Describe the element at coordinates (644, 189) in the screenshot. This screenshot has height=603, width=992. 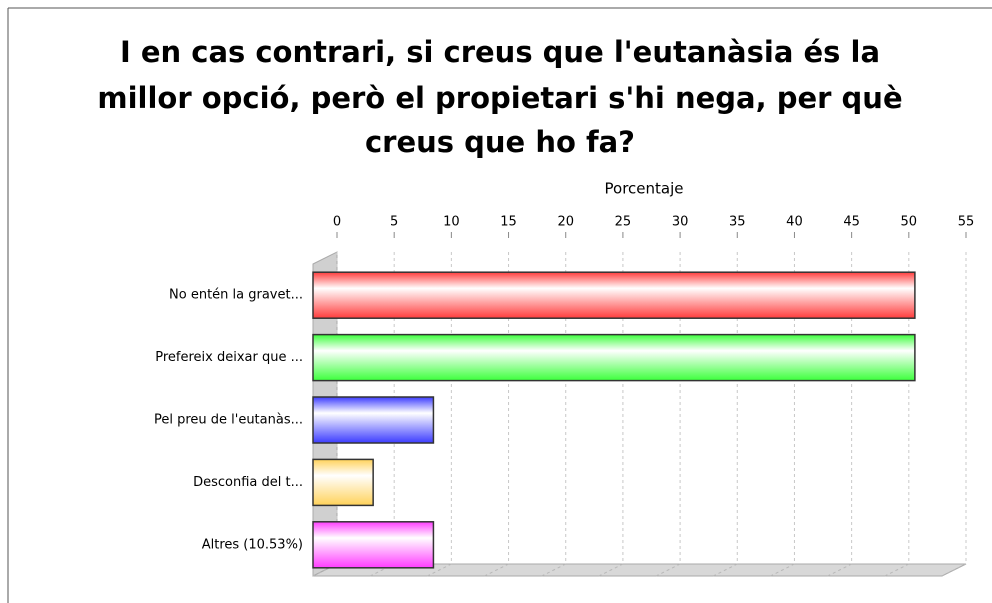
I see `x-axis-label: Porcentaje` at that location.